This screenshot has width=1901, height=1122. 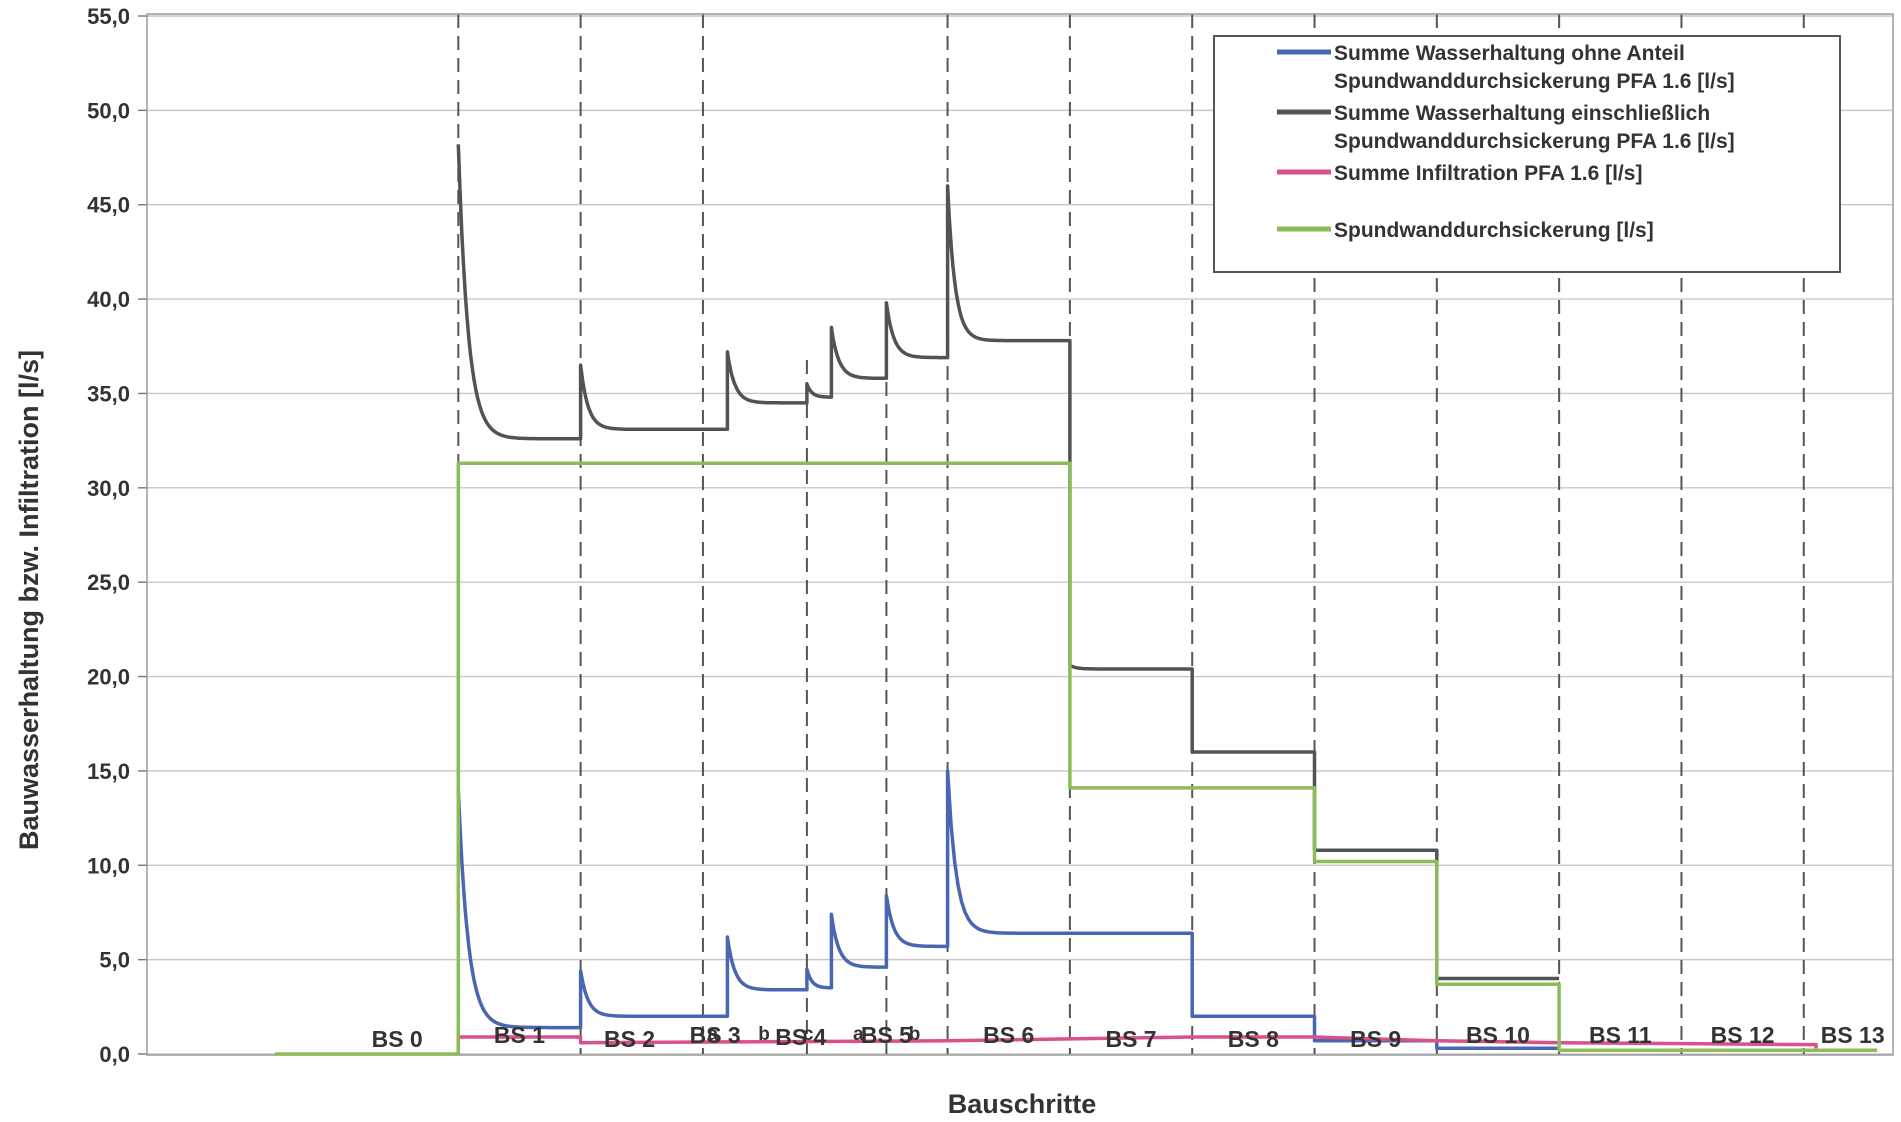 I want to click on step-label: BS 2, so click(x=629, y=1039).